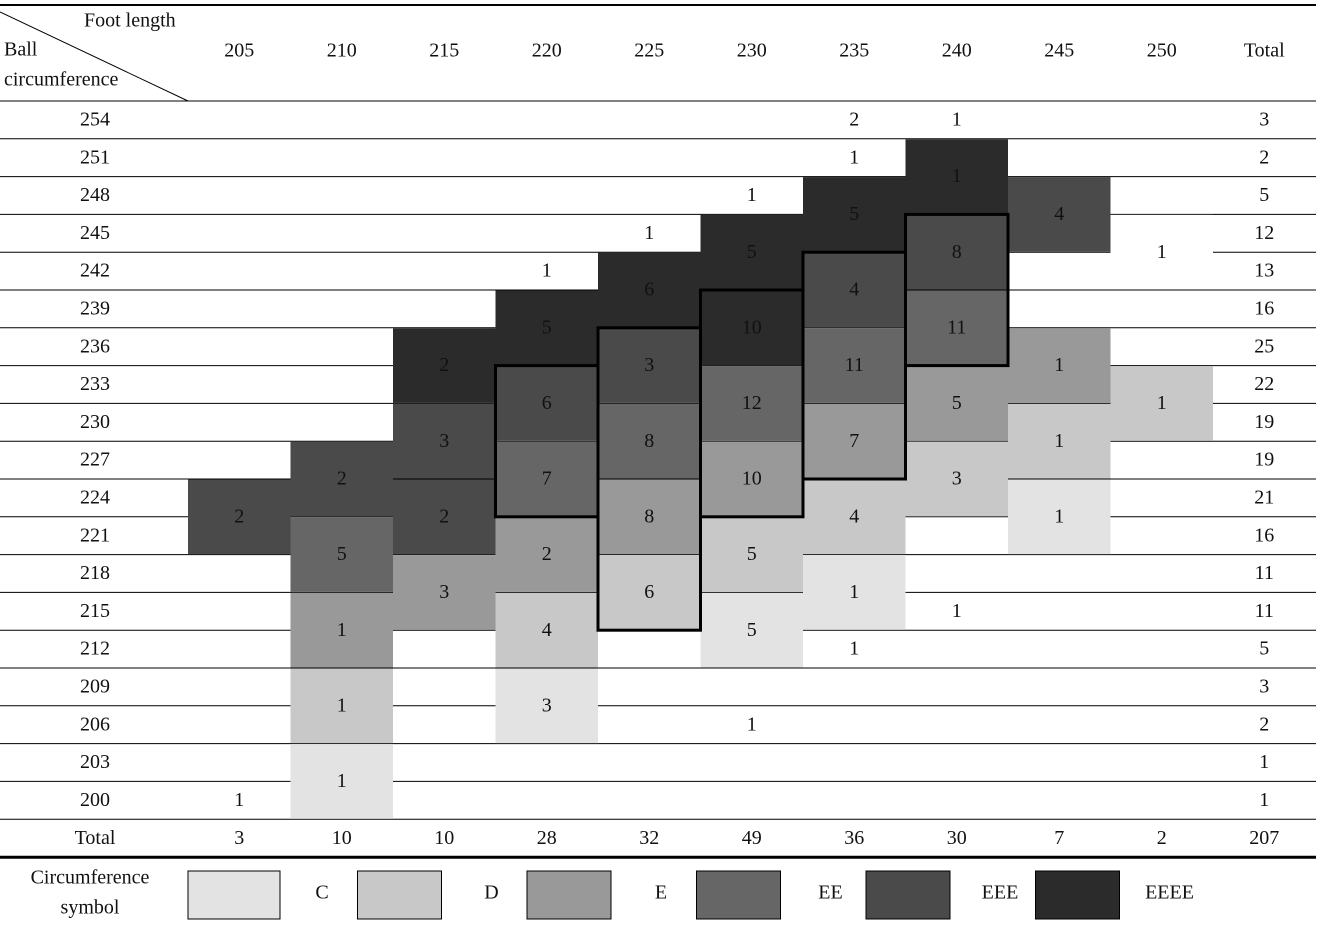  I want to click on corner-top: Foot length, so click(130, 21).